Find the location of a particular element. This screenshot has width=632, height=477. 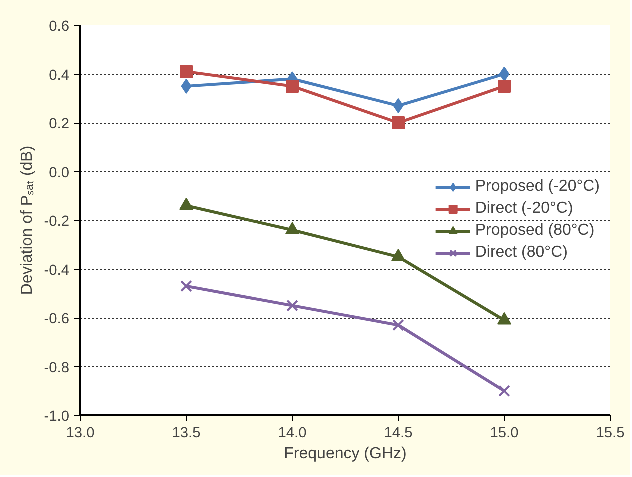

legend-label: Direct (80°C) is located at coordinates (521, 253).